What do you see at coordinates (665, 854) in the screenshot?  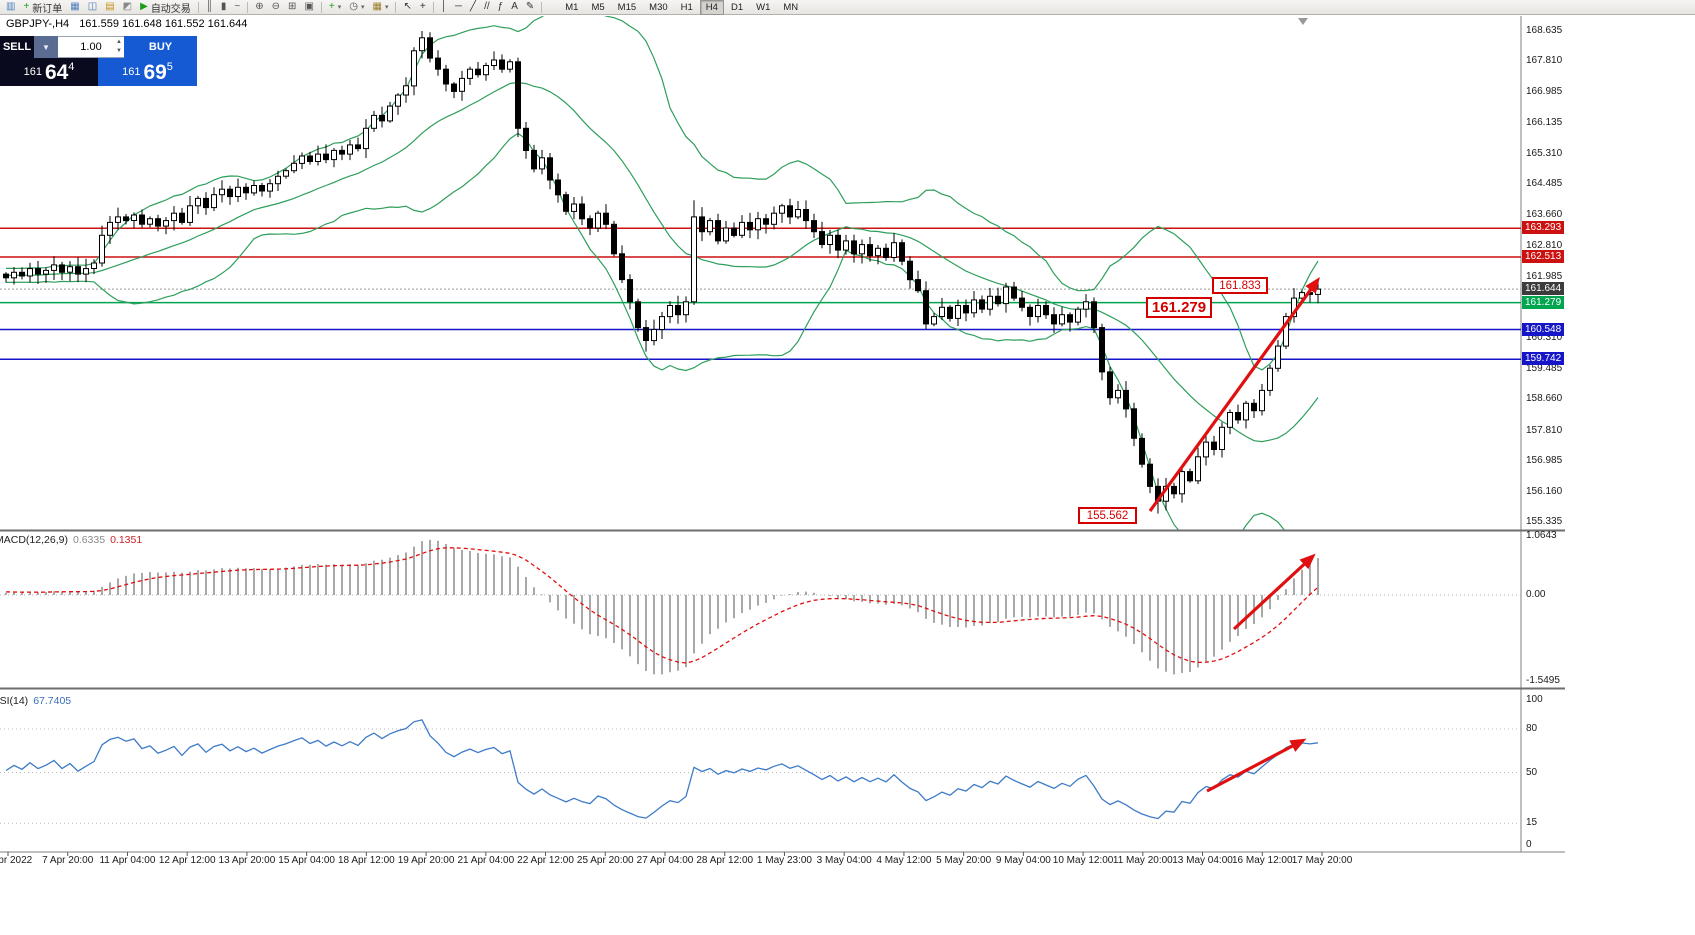 I see `time-axis-ticks` at bounding box center [665, 854].